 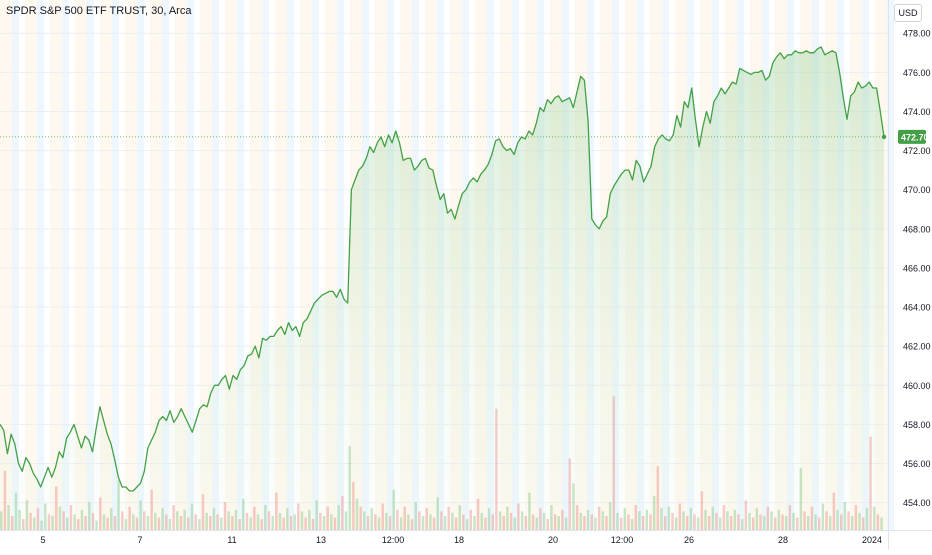 I want to click on y-tick-label: 464.00, so click(x=917, y=308).